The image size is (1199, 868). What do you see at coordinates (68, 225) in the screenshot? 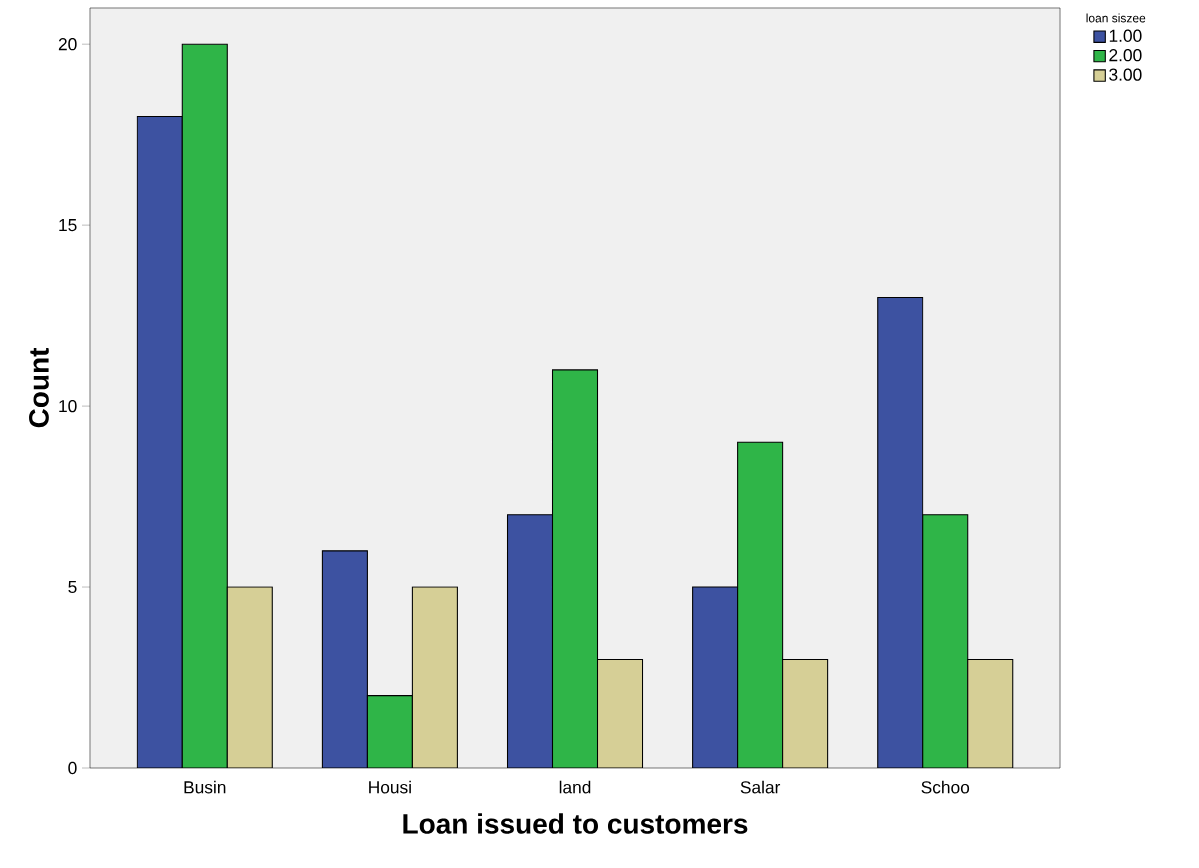
I see `y-tick-label: 15` at bounding box center [68, 225].